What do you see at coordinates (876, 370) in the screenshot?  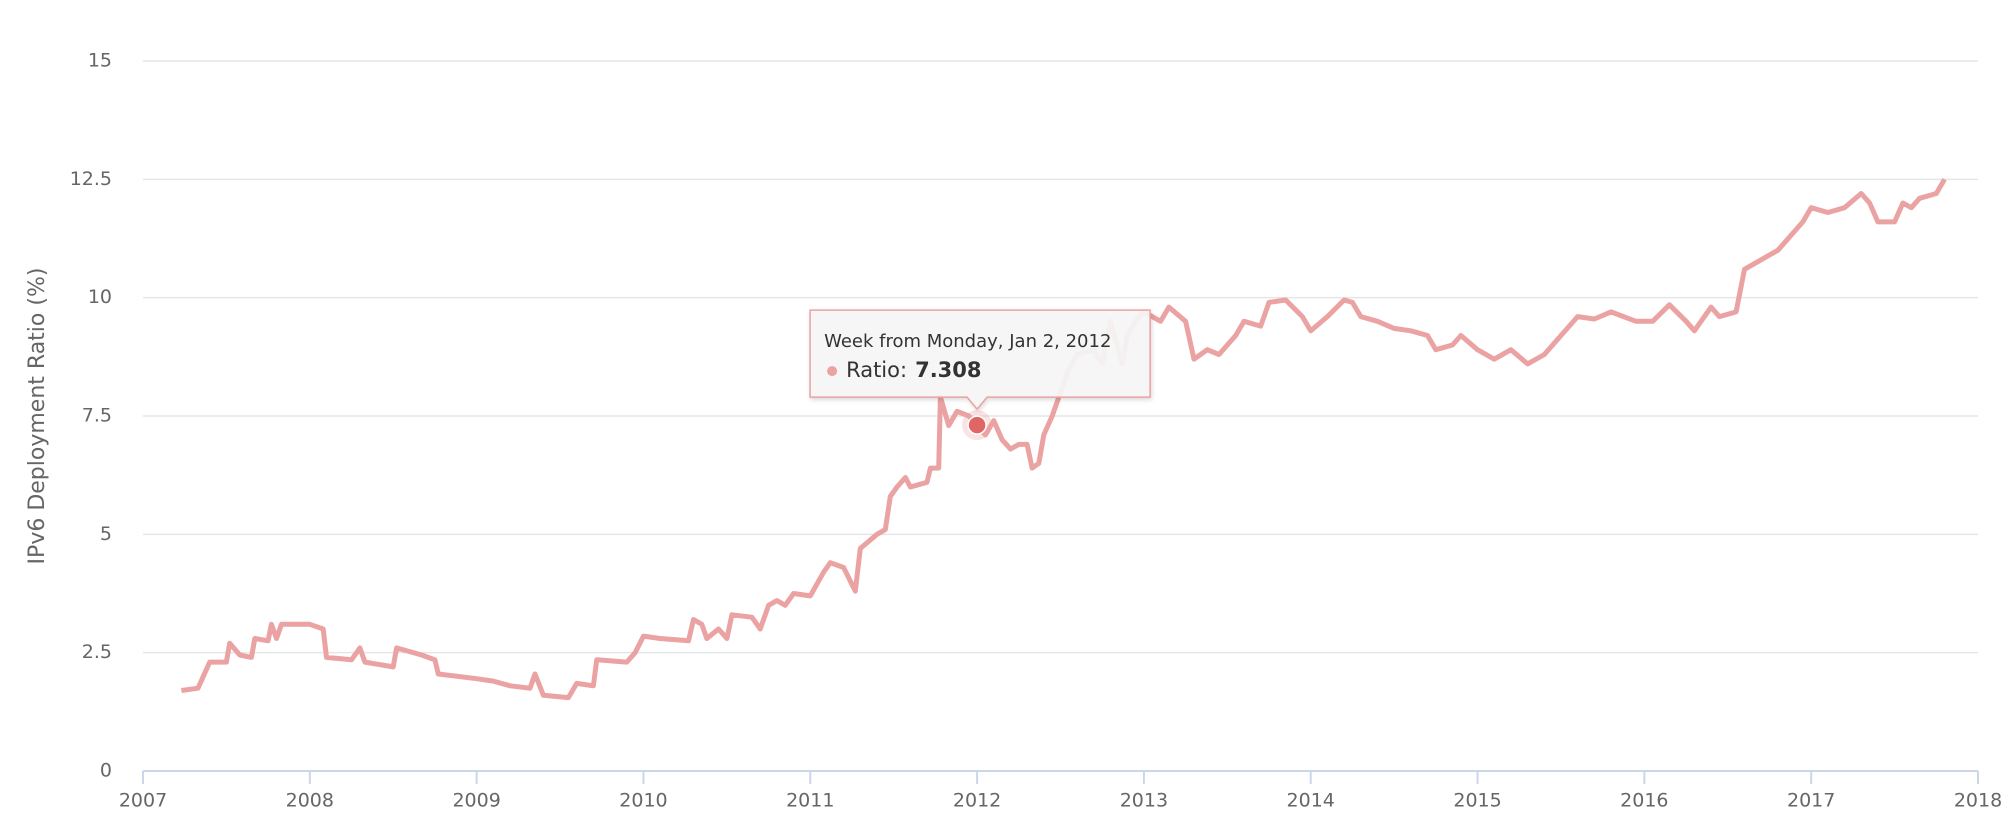 I see `tooltip-label: Ratio:` at bounding box center [876, 370].